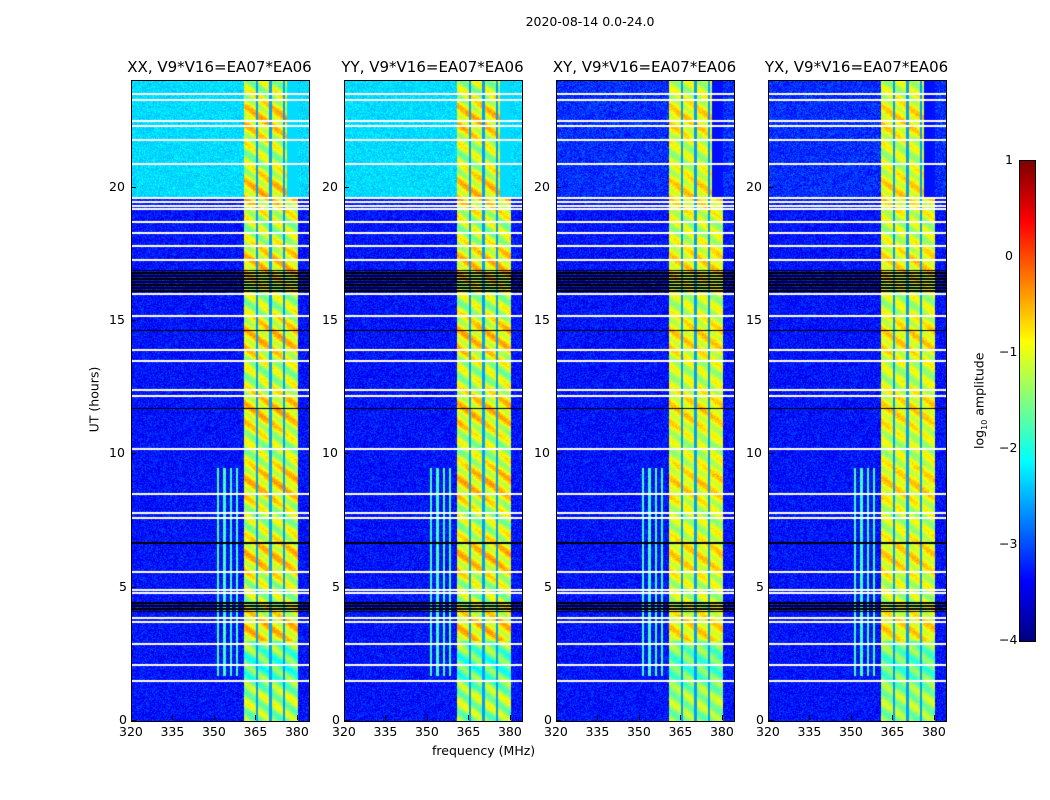 Image resolution: width=1050 pixels, height=800 pixels. What do you see at coordinates (484, 750) in the screenshot?
I see `x-axis-label: frequency (MHz)` at bounding box center [484, 750].